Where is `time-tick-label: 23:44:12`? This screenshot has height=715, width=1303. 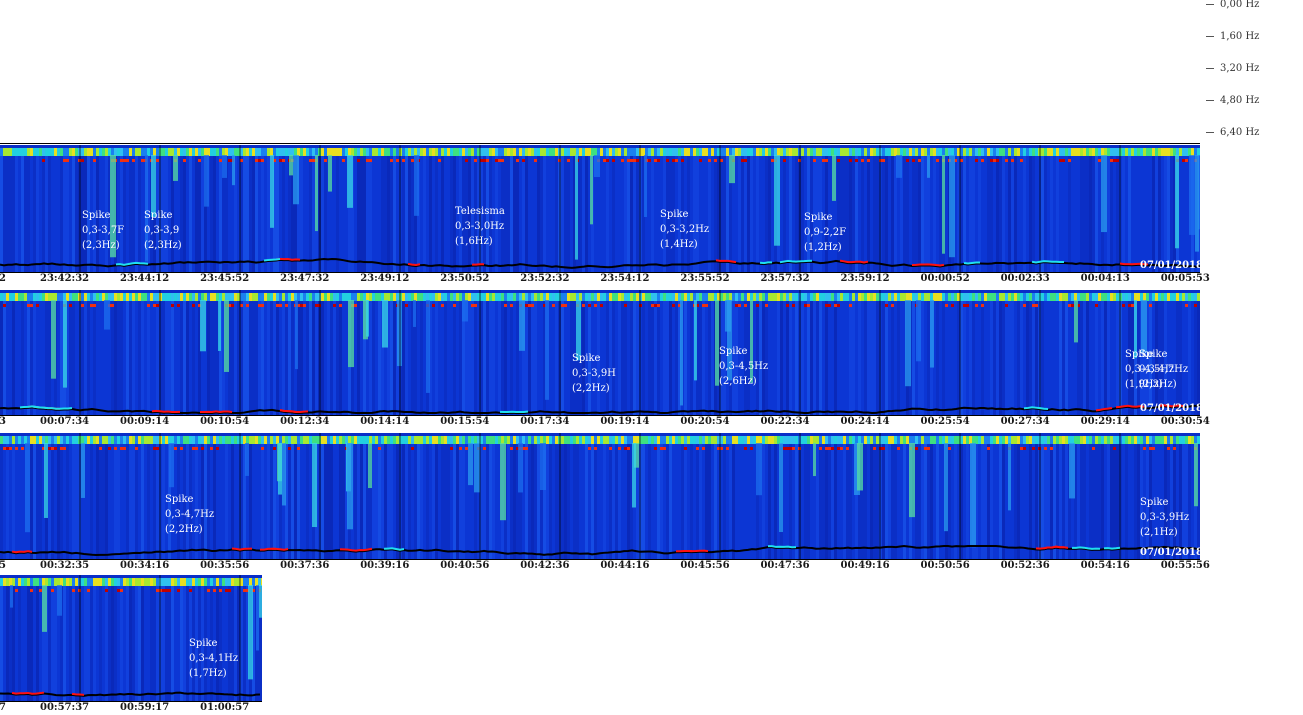
time-tick-label: 23:44:12 is located at coordinates (145, 278).